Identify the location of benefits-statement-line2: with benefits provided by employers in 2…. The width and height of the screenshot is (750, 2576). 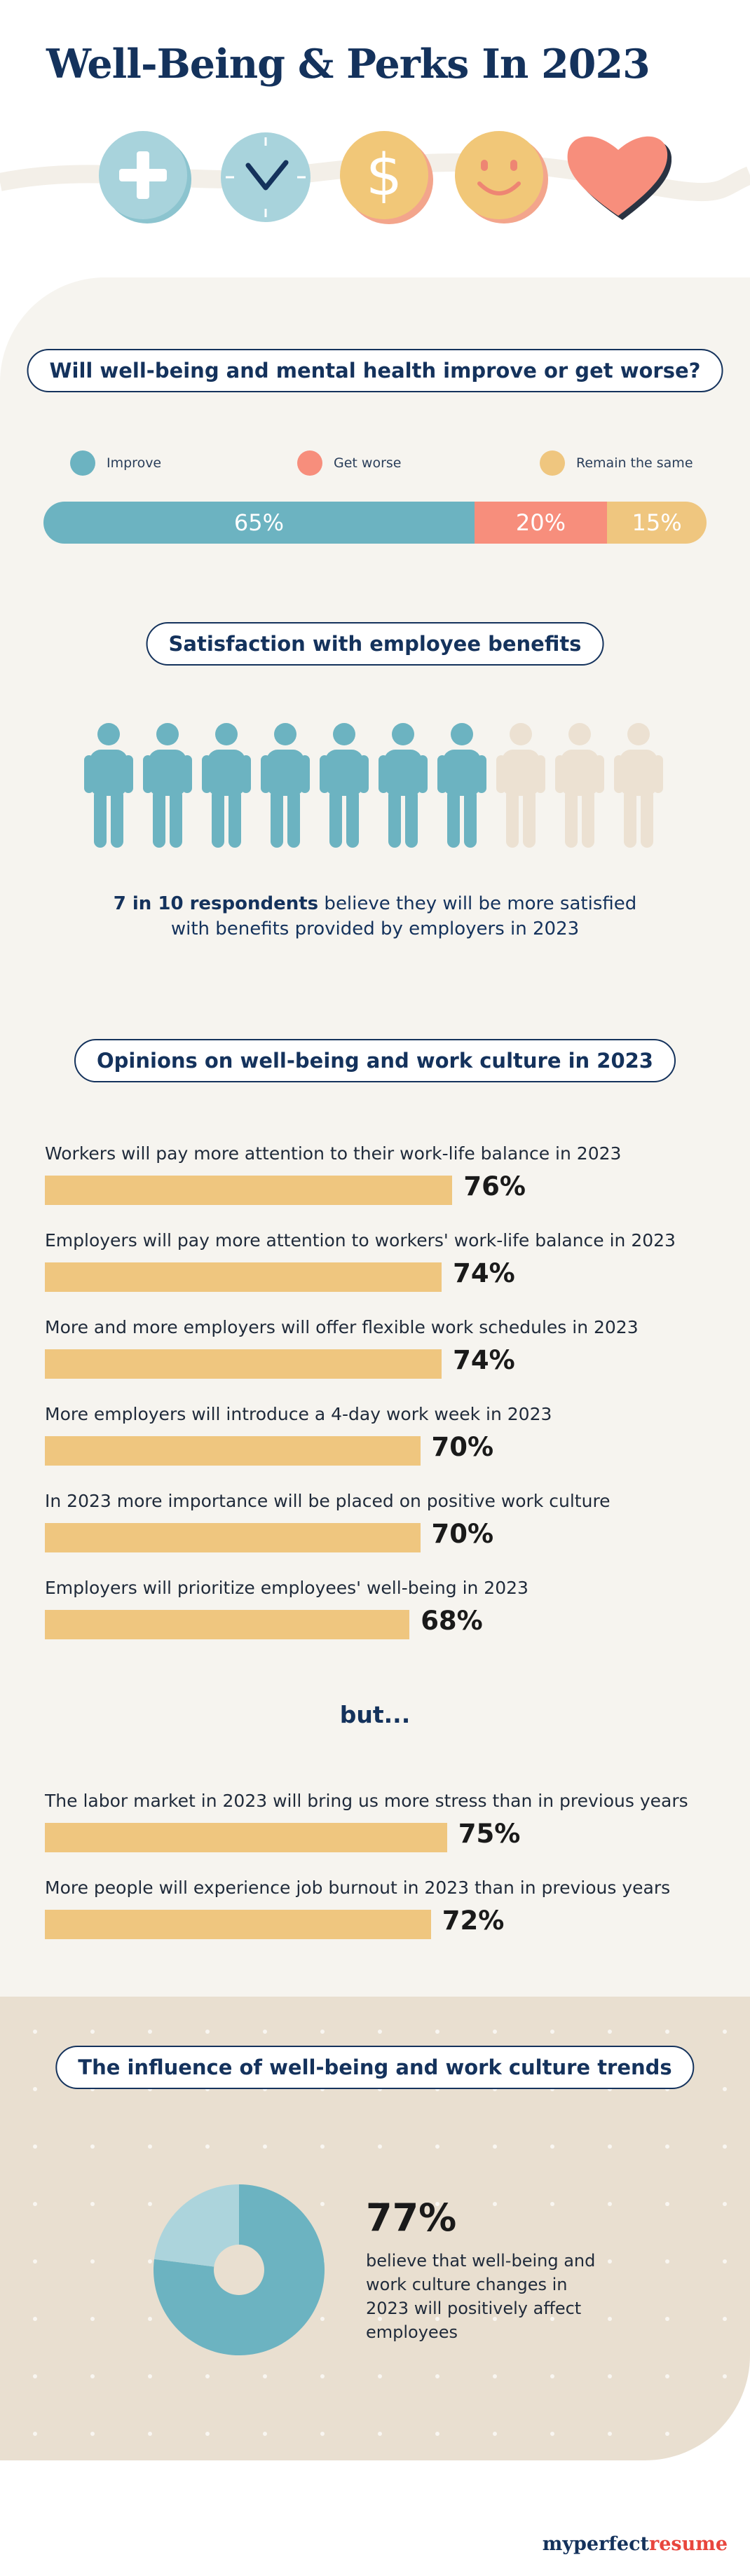
(375, 928).